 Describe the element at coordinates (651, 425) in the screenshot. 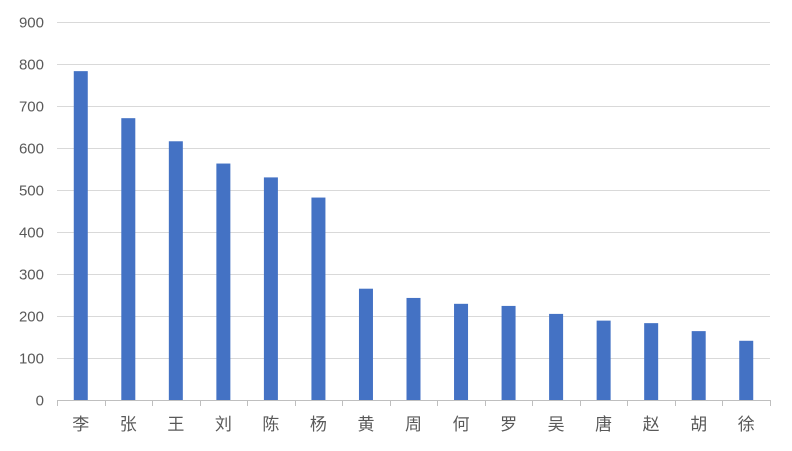

I see `x-tick-label: 赵` at that location.